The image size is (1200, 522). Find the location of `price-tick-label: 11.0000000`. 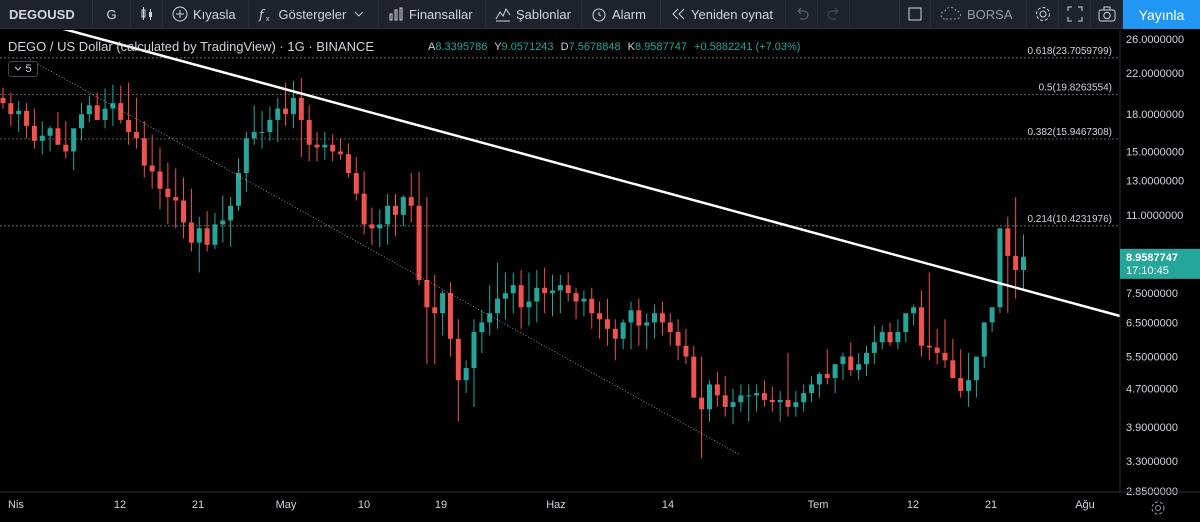

price-tick-label: 11.0000000 is located at coordinates (1154, 216).